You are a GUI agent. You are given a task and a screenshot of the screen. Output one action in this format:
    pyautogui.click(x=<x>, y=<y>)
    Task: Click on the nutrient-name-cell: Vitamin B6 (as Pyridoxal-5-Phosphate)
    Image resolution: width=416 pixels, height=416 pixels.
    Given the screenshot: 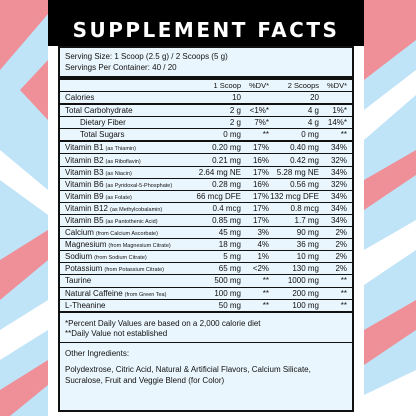 What is the action you would take?
    pyautogui.click(x=127, y=184)
    